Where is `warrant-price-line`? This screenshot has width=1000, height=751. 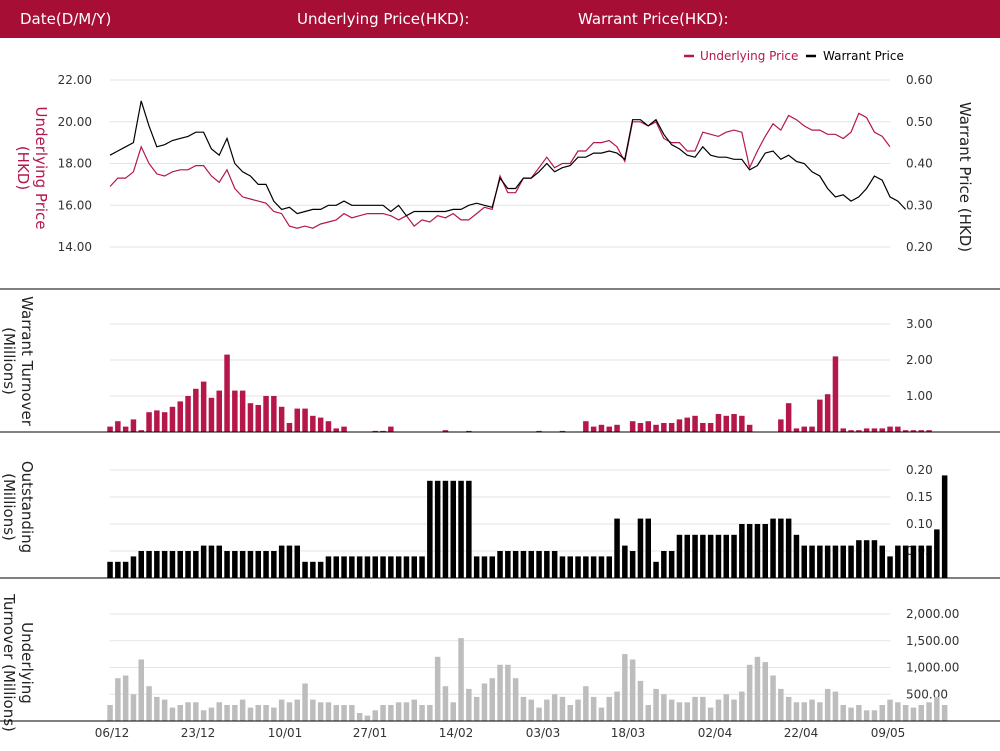
warrant-price-line is located at coordinates (508, 158).